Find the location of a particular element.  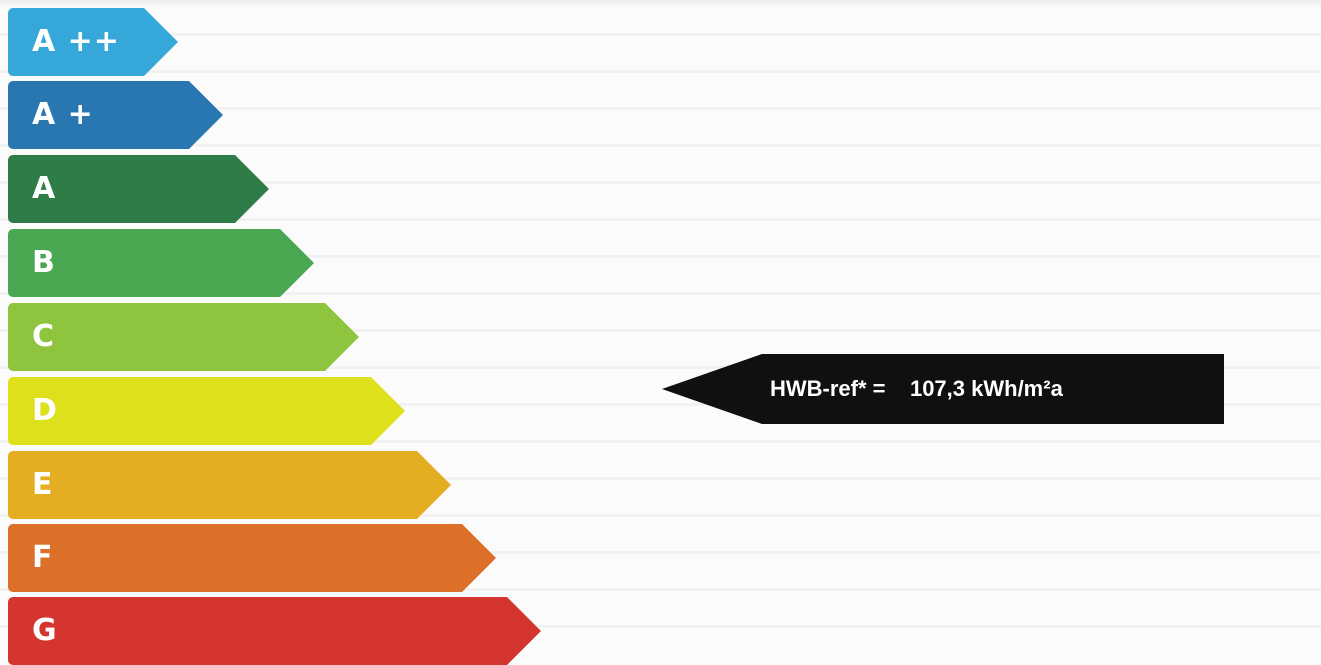

class-bar-a-plus-plus: A ++ is located at coordinates (93, 42).